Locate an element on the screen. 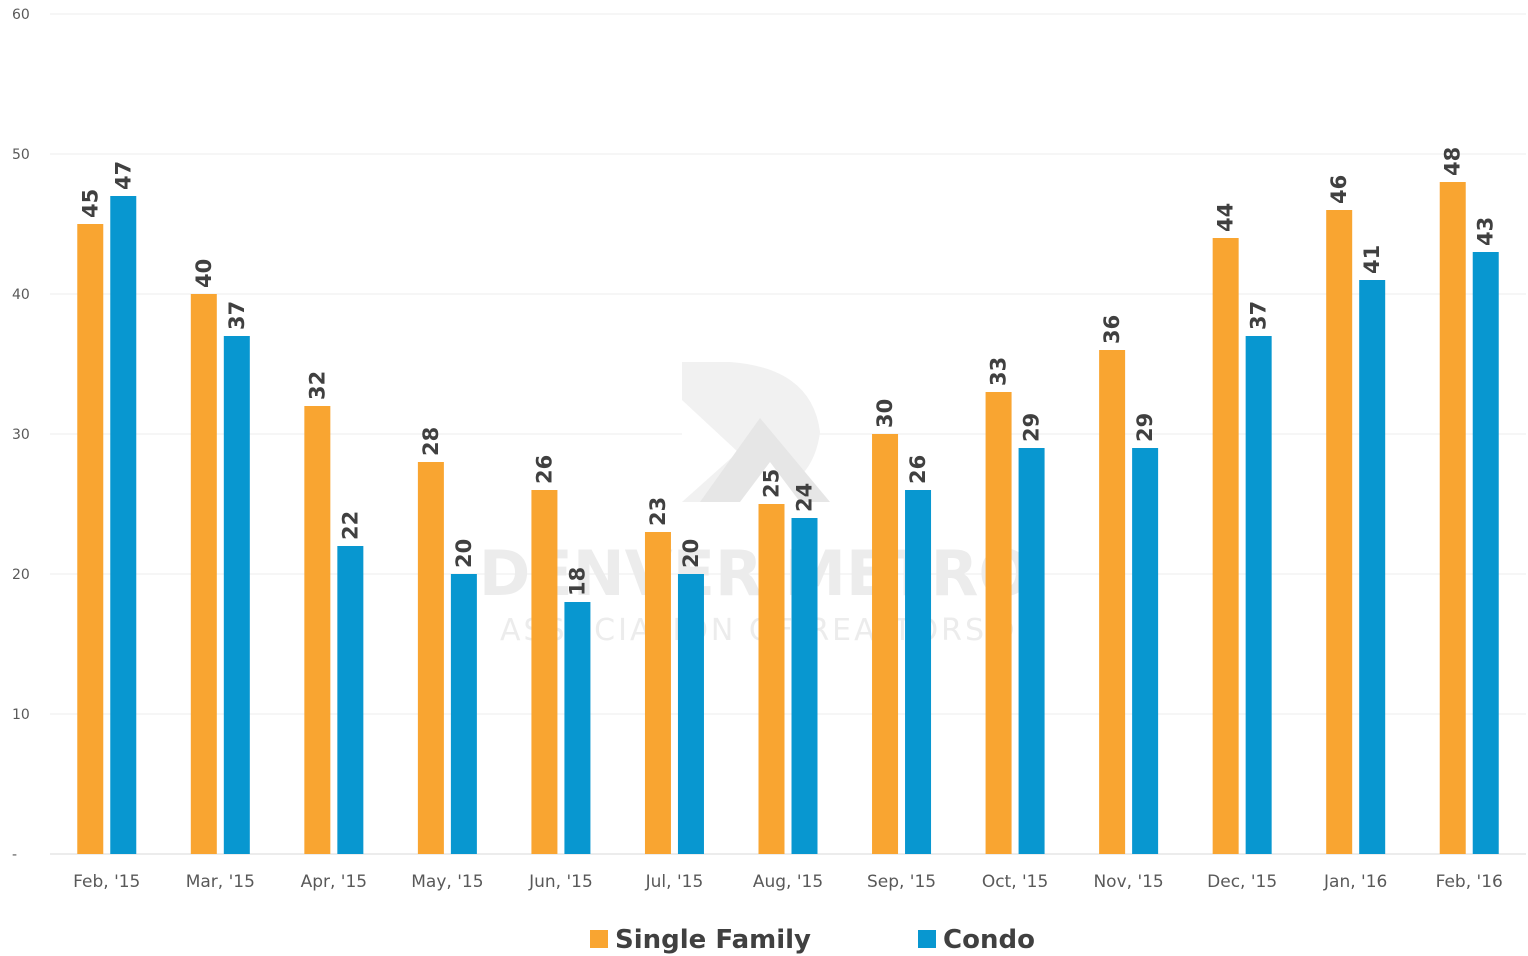  data-label: 24 is located at coordinates (805, 497).